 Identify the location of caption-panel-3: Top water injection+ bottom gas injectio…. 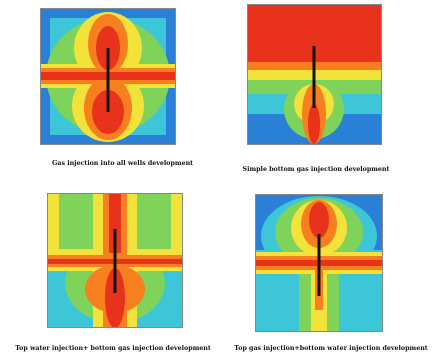
(113, 348).